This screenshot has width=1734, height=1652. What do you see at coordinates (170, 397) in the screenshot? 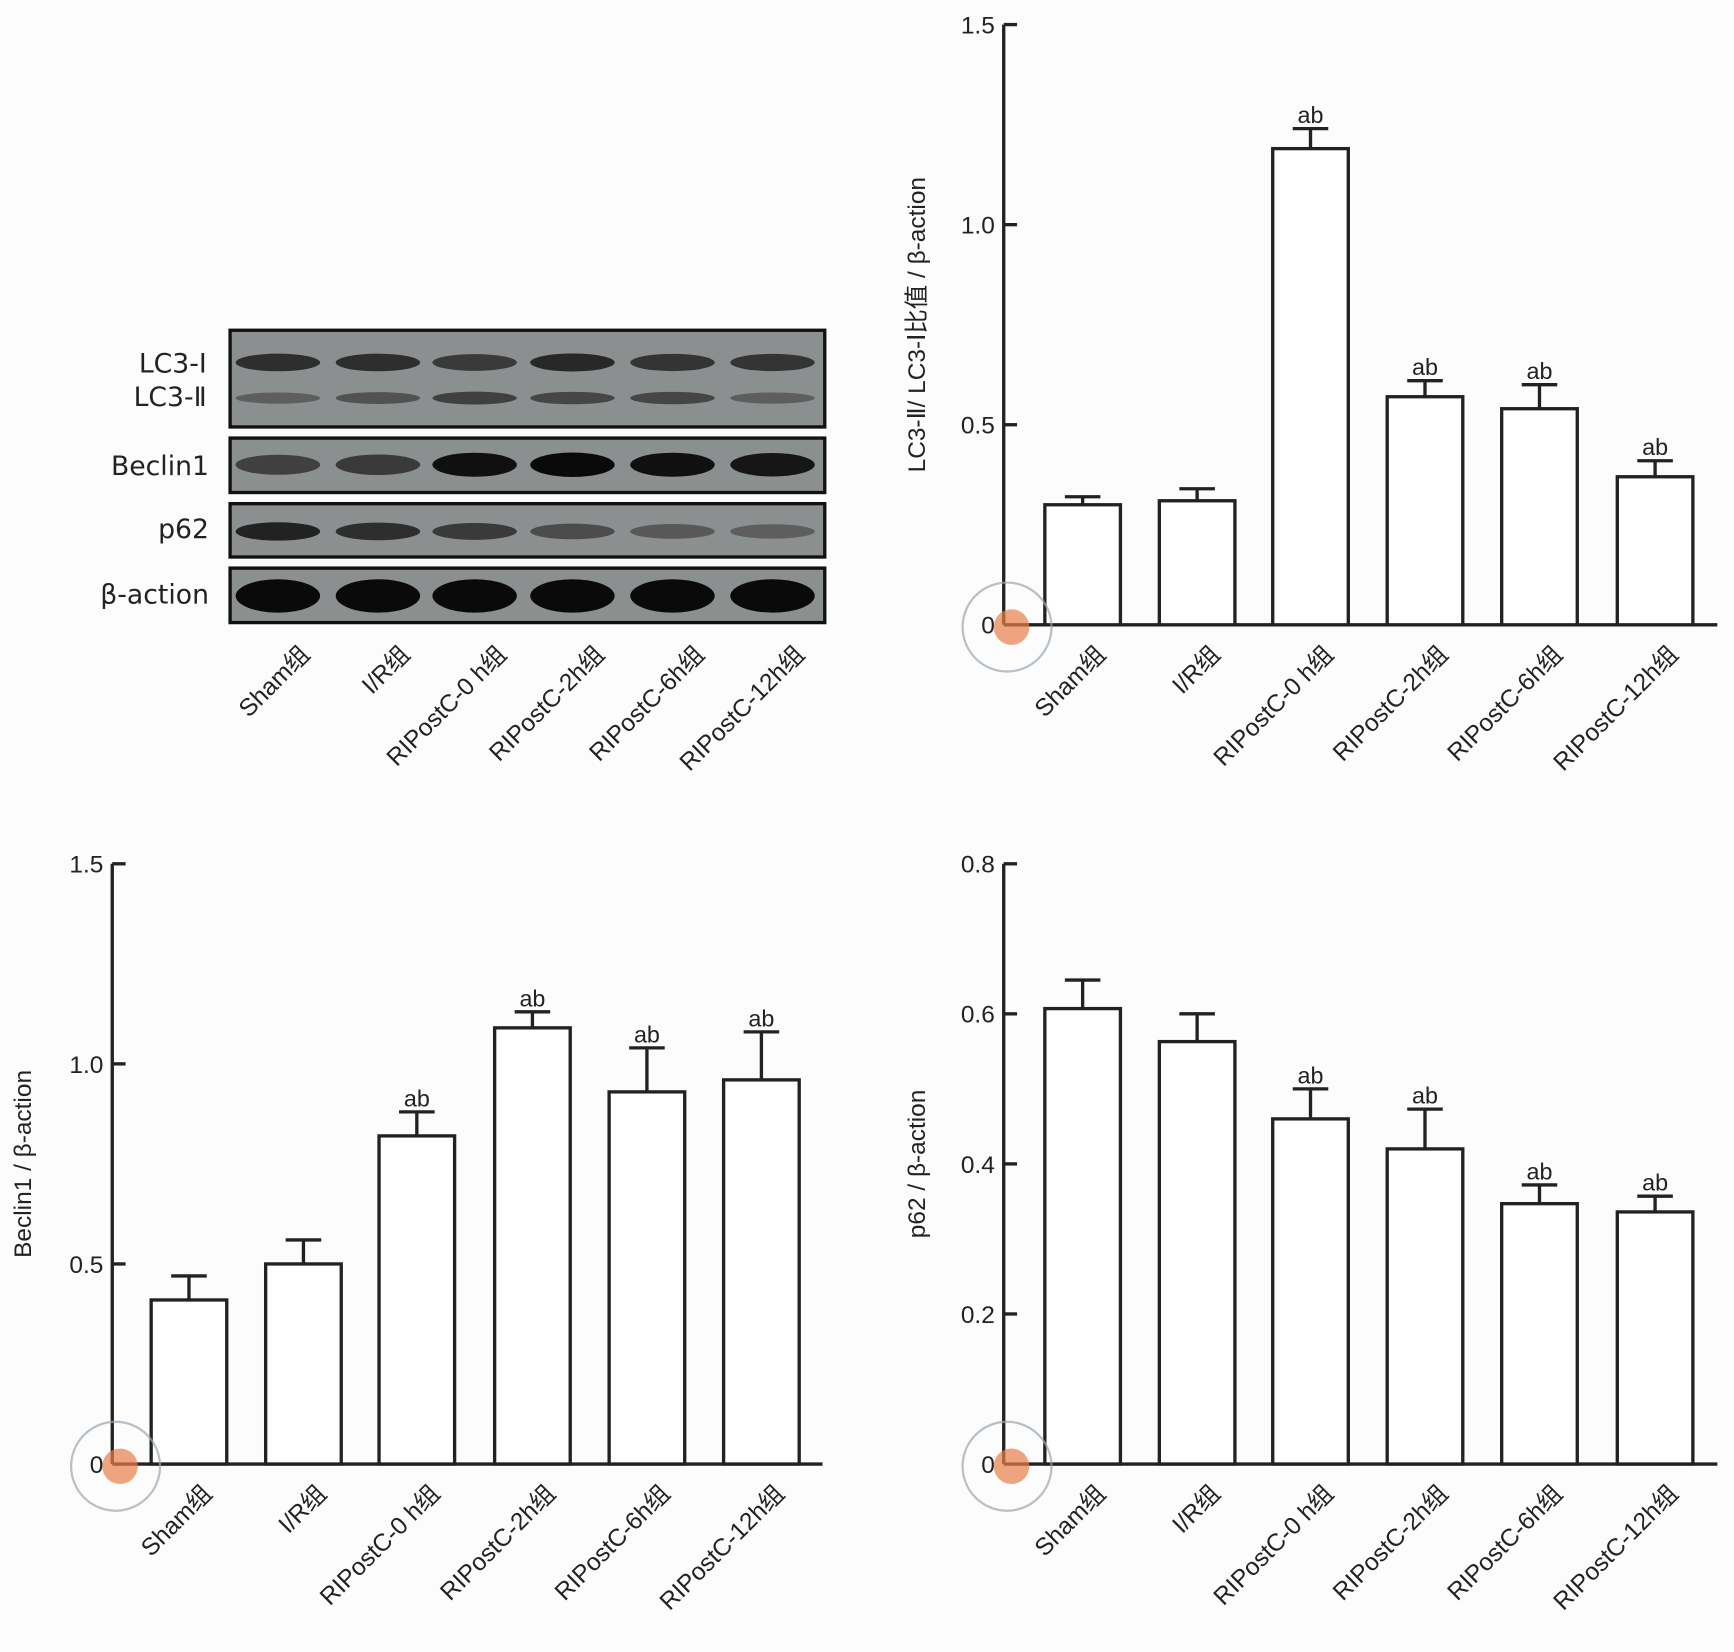
I see `blot-label-lc3-ii: LC3-Ⅱ` at bounding box center [170, 397].